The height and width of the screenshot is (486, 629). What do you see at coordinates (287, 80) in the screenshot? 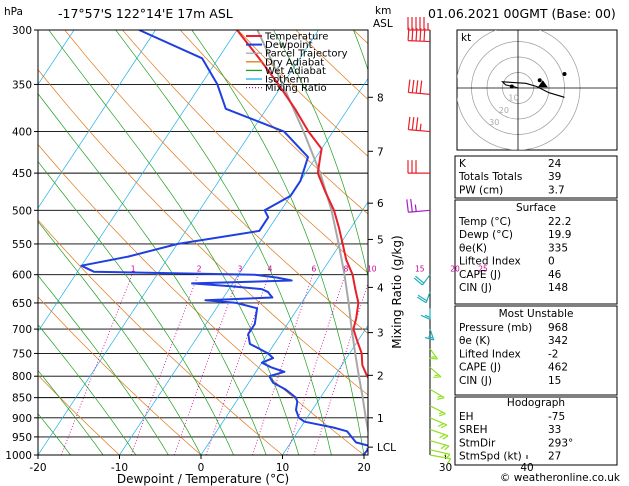
I see `legend-entry: Isotherm` at bounding box center [287, 80].